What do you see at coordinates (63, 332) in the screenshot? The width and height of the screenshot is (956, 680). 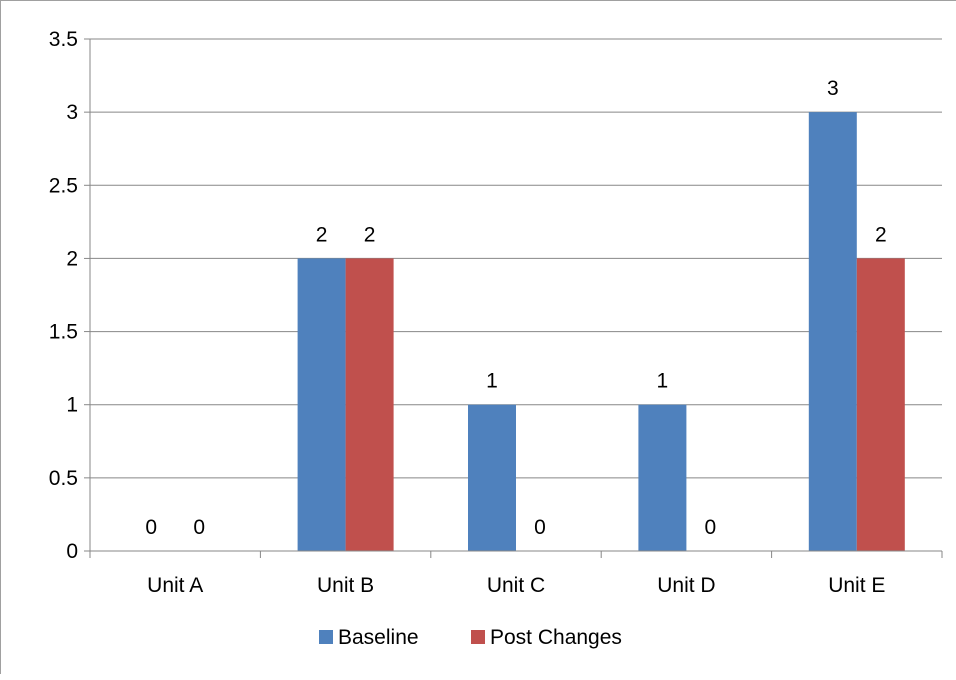 I see `y-tick-label: 1.5` at bounding box center [63, 332].